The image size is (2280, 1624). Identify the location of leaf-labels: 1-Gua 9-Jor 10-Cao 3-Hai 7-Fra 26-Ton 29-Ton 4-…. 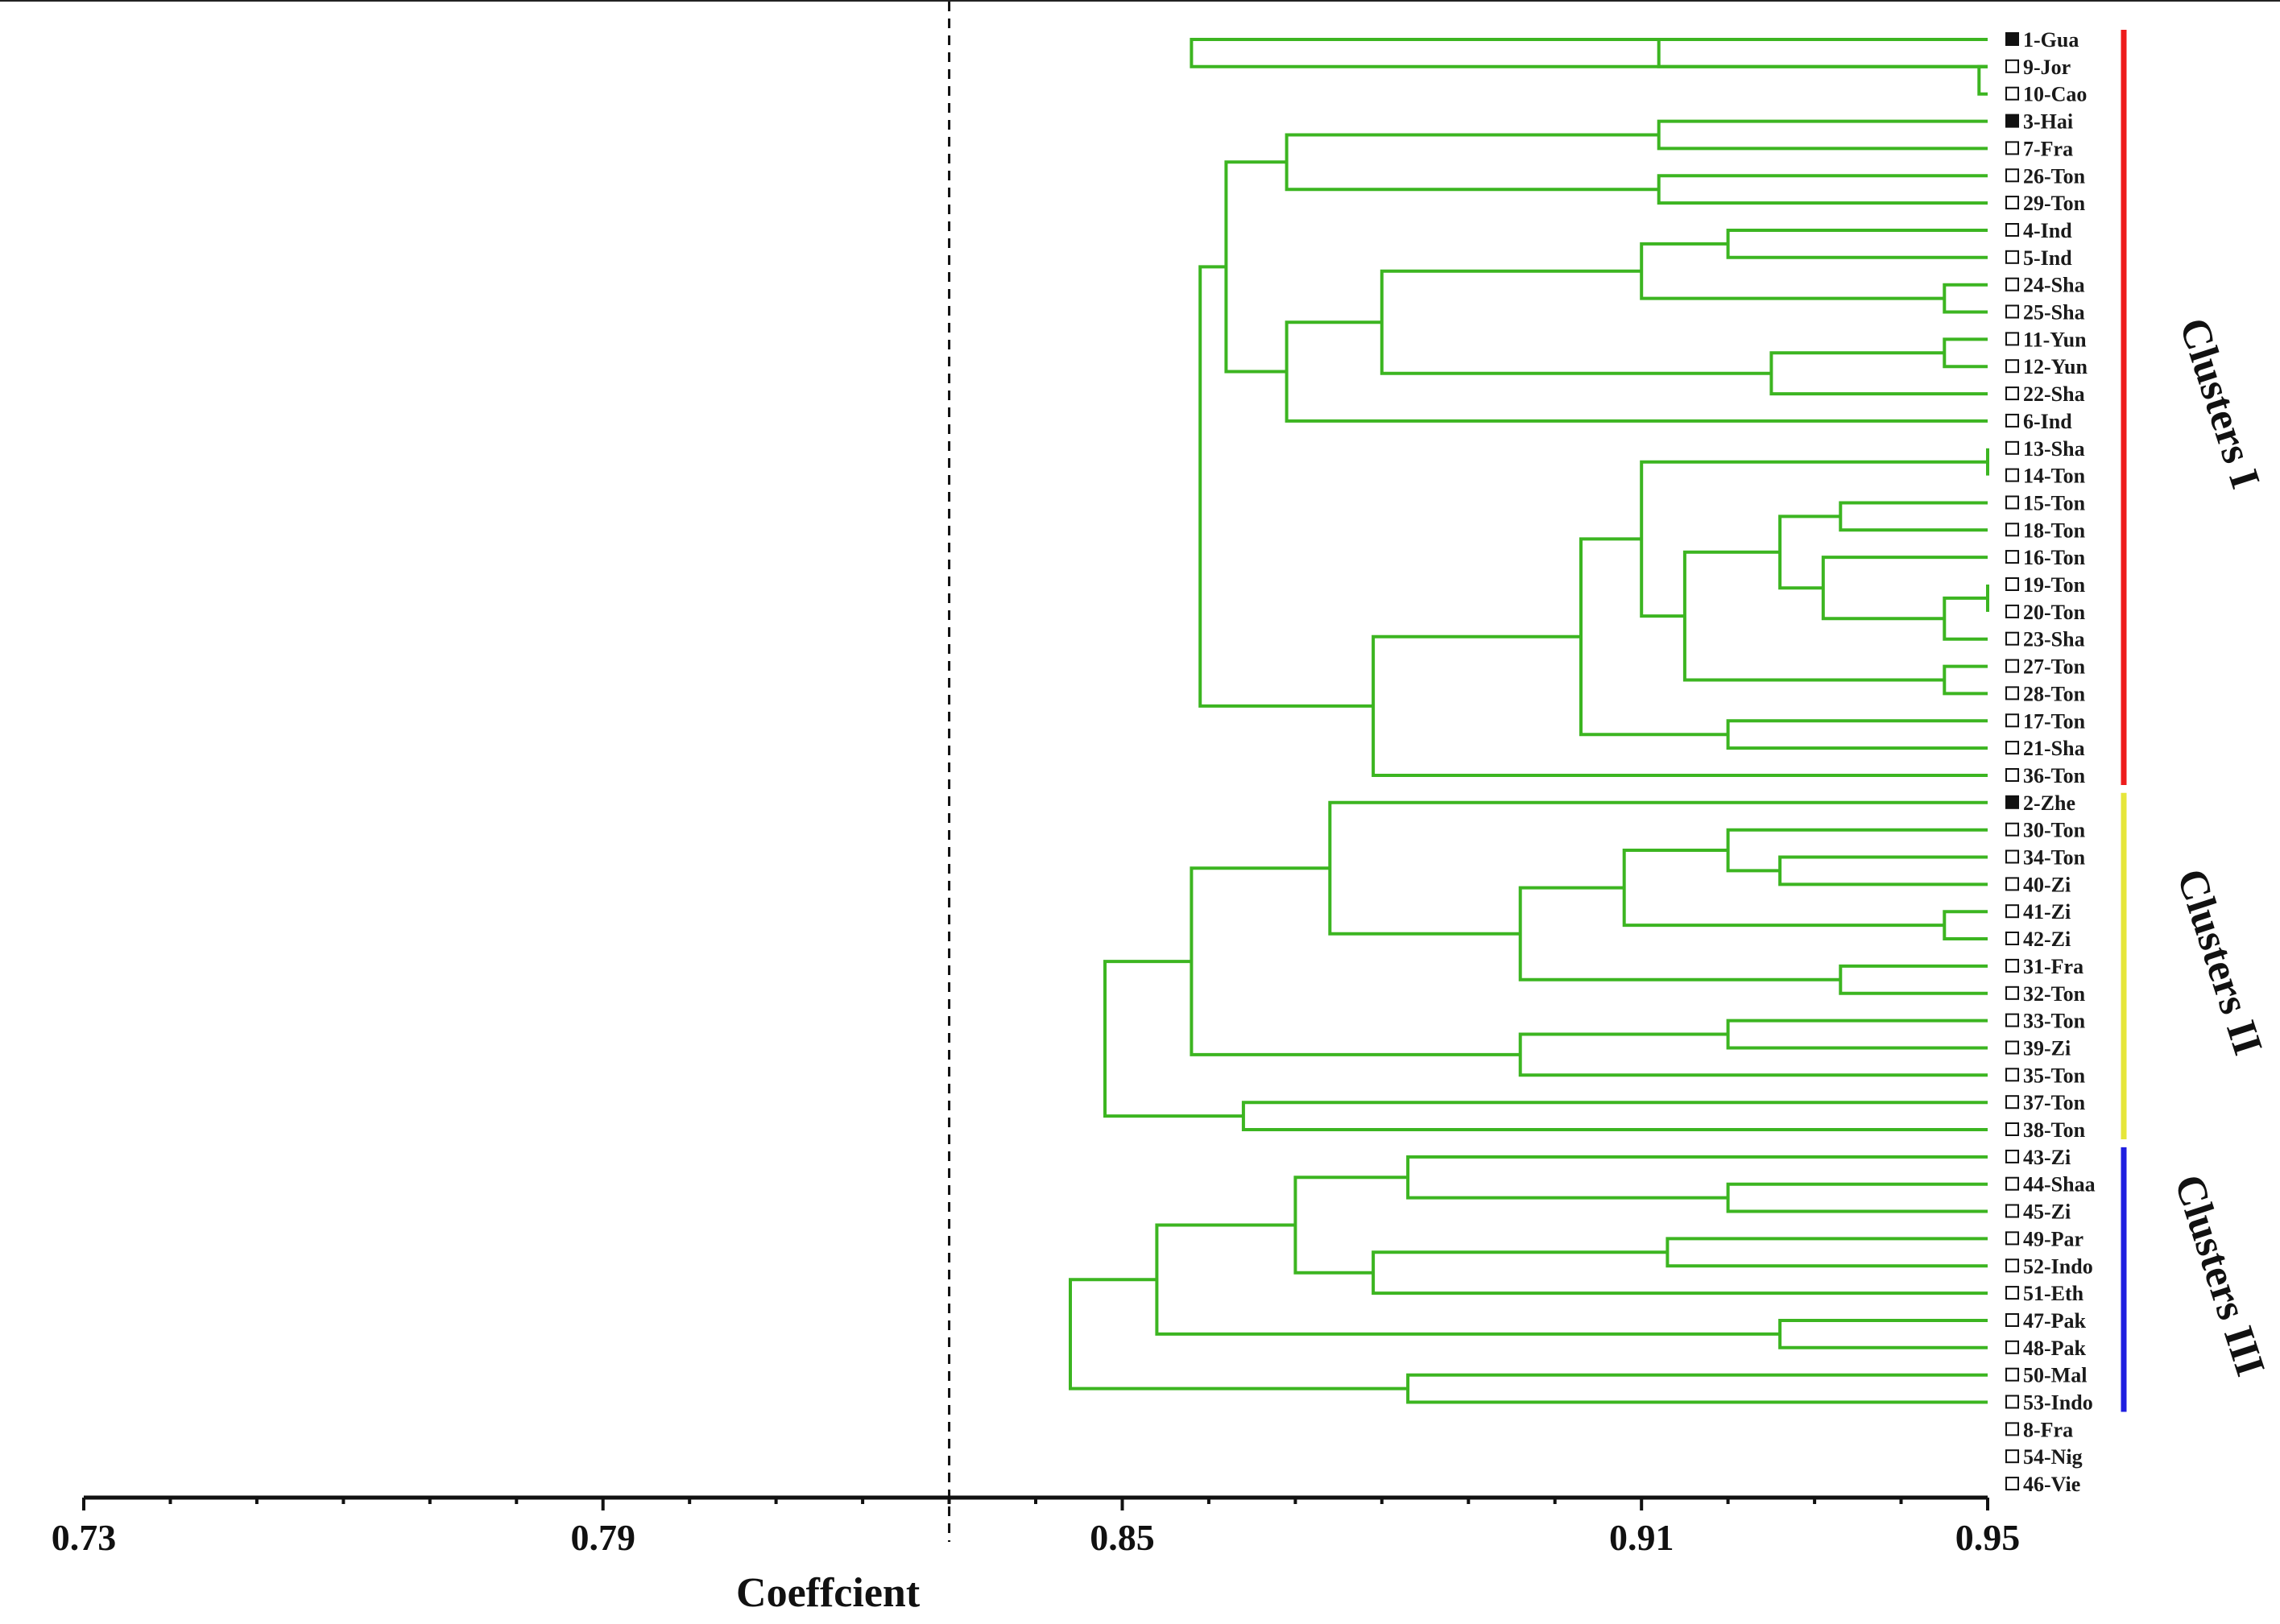
(2050, 762).